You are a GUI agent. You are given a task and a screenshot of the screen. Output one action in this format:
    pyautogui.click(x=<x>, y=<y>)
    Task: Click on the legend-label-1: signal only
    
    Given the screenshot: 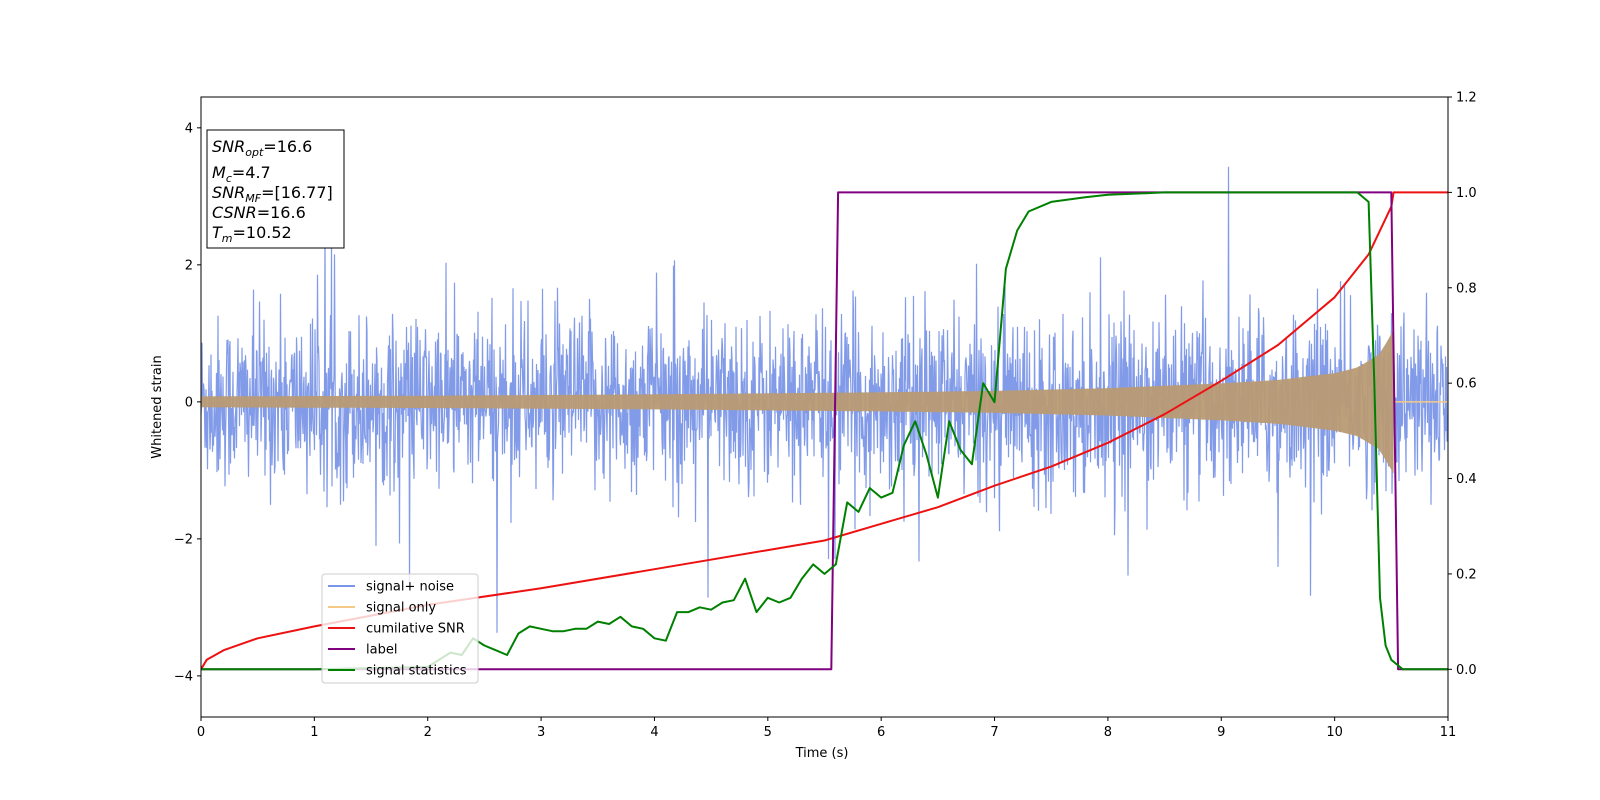 What is the action you would take?
    pyautogui.click(x=401, y=608)
    